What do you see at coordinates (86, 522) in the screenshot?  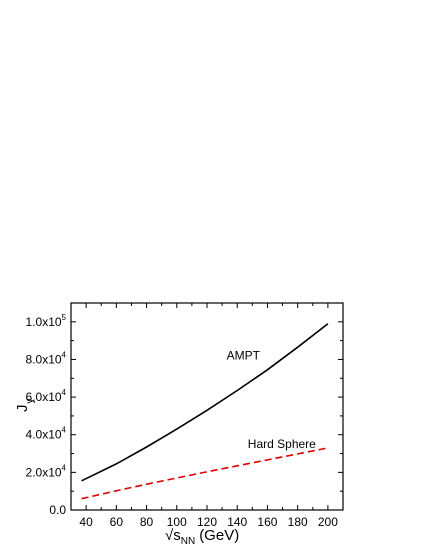 I see `x-tick-label: 40` at bounding box center [86, 522].